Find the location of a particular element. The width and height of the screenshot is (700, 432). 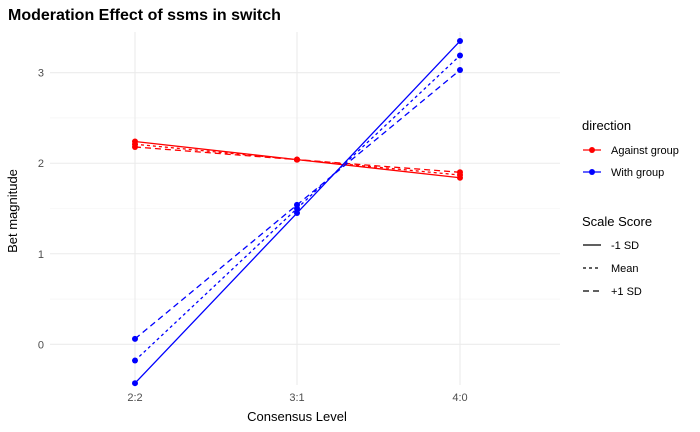

x-tick-label: 4:0 is located at coordinates (459, 398).